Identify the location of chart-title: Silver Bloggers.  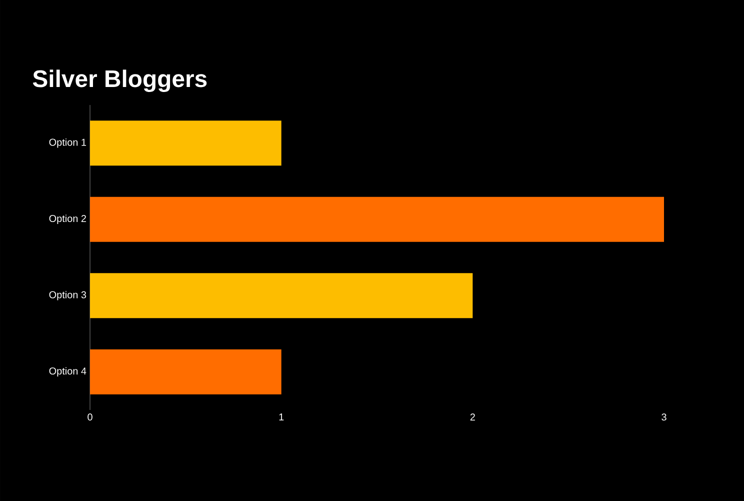
(119, 81).